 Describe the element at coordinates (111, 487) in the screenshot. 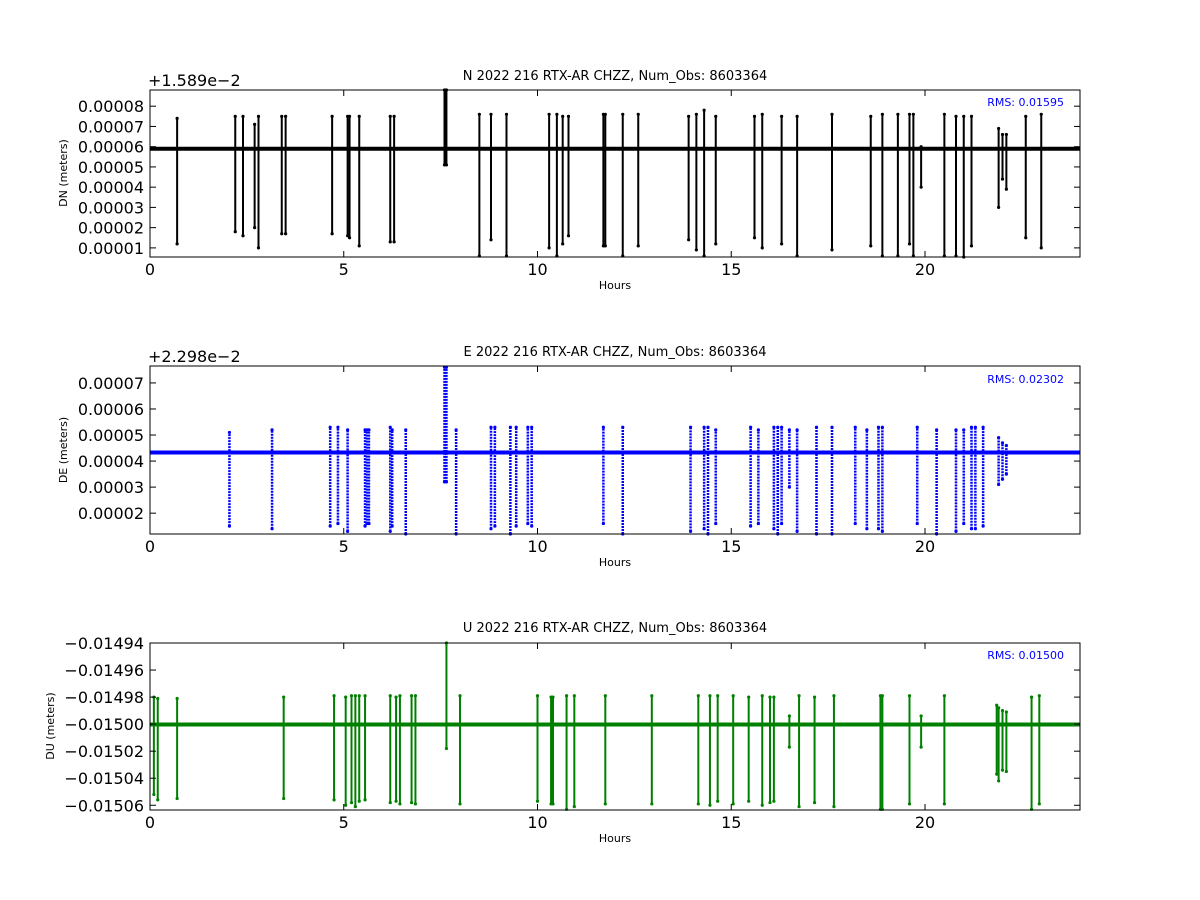

I see `east-y-tick-label: 0.00003` at that location.